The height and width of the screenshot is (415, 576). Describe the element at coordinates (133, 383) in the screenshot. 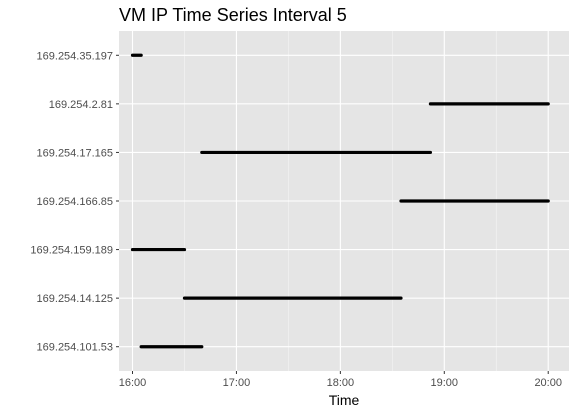

I see `x-tick-label: 16:00` at that location.